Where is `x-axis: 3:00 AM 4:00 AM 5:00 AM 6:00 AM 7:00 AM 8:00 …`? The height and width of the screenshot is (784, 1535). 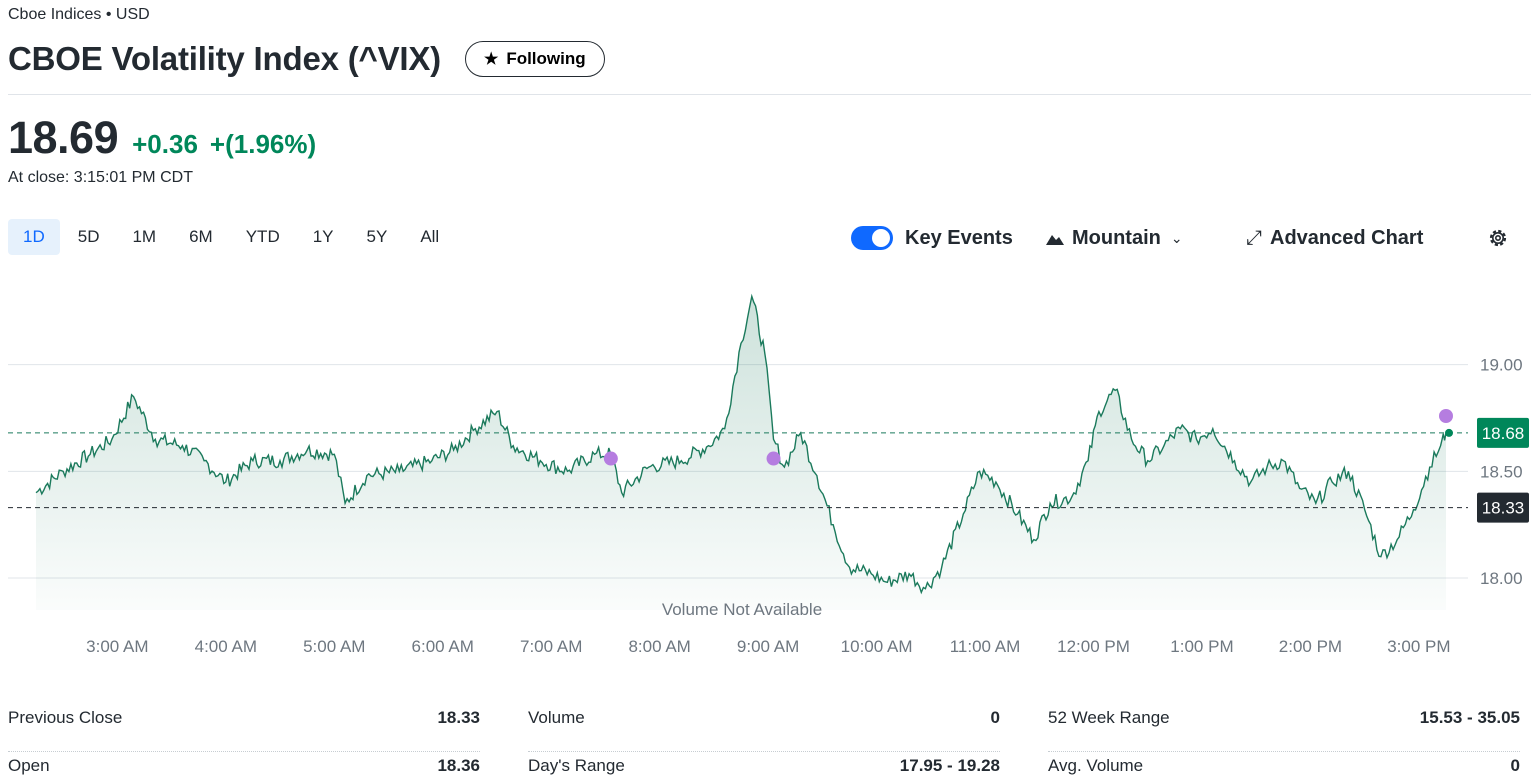
x-axis: 3:00 AM 4:00 AM 5:00 AM 6:00 AM 7:00 AM 8:00 … is located at coordinates (768, 646).